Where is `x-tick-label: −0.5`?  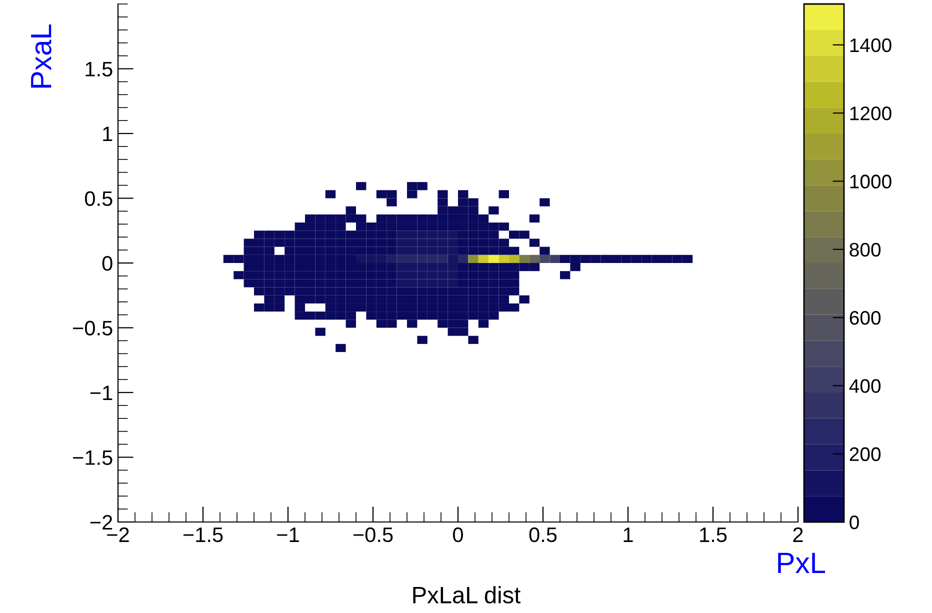 x-tick-label: −0.5 is located at coordinates (373, 534).